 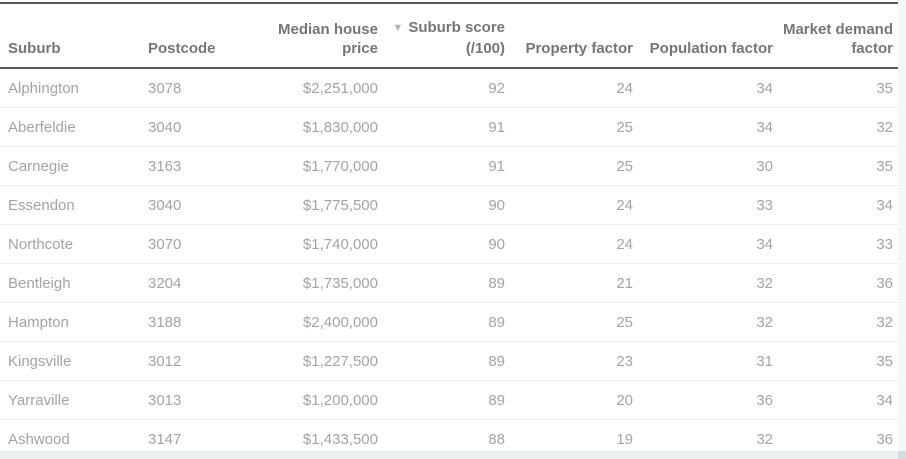 I want to click on cell-property-factor: 21, so click(x=569, y=283).